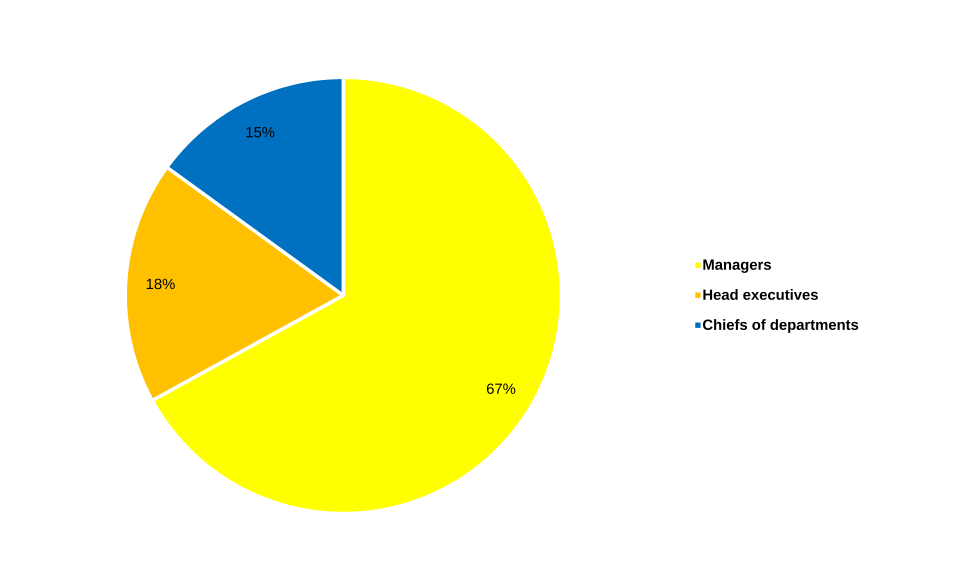 Image resolution: width=957 pixels, height=574 pixels. I want to click on legend-label: Managers, so click(737, 266).